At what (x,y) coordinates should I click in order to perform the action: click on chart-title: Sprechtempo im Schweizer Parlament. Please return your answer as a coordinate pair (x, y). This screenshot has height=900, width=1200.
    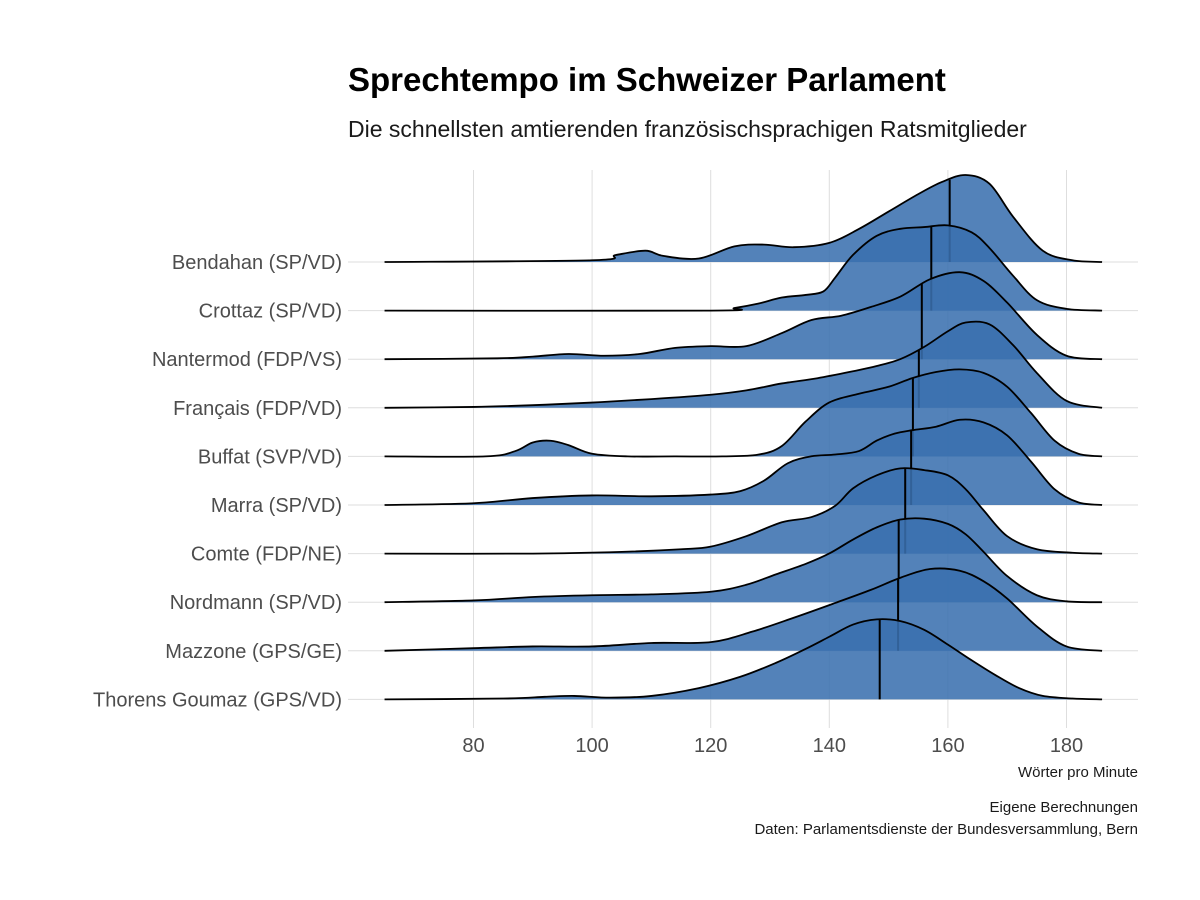
    Looking at the image, I should click on (647, 79).